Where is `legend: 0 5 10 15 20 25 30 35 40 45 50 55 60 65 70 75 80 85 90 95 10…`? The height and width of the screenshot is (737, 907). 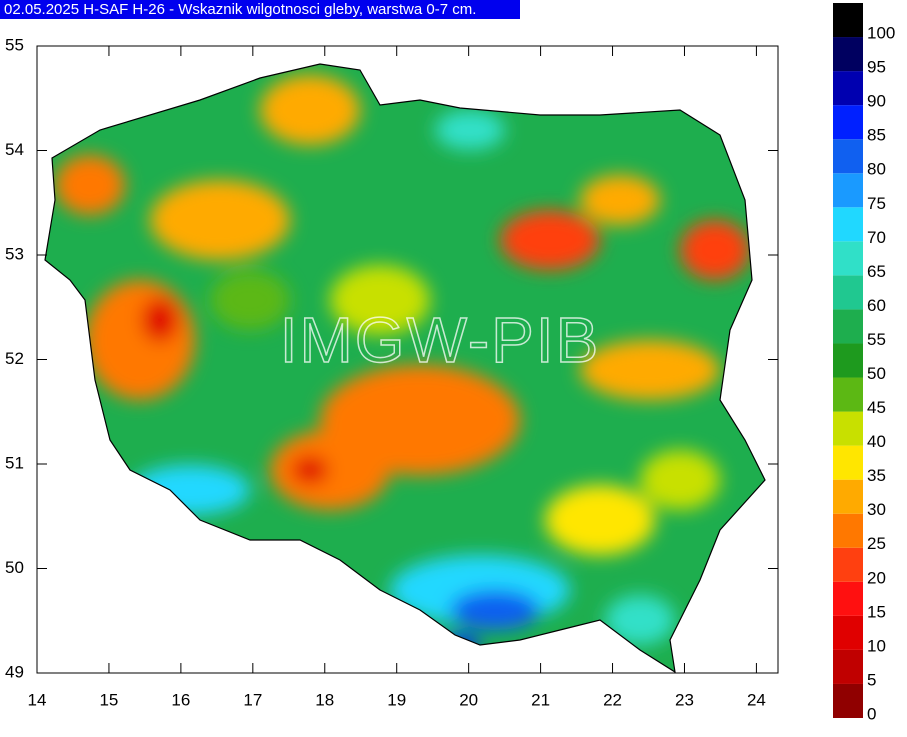
legend: 0 5 10 15 20 25 30 35 40 45 50 55 60 65 70 75 80 85 90 95 10… is located at coordinates (864, 363).